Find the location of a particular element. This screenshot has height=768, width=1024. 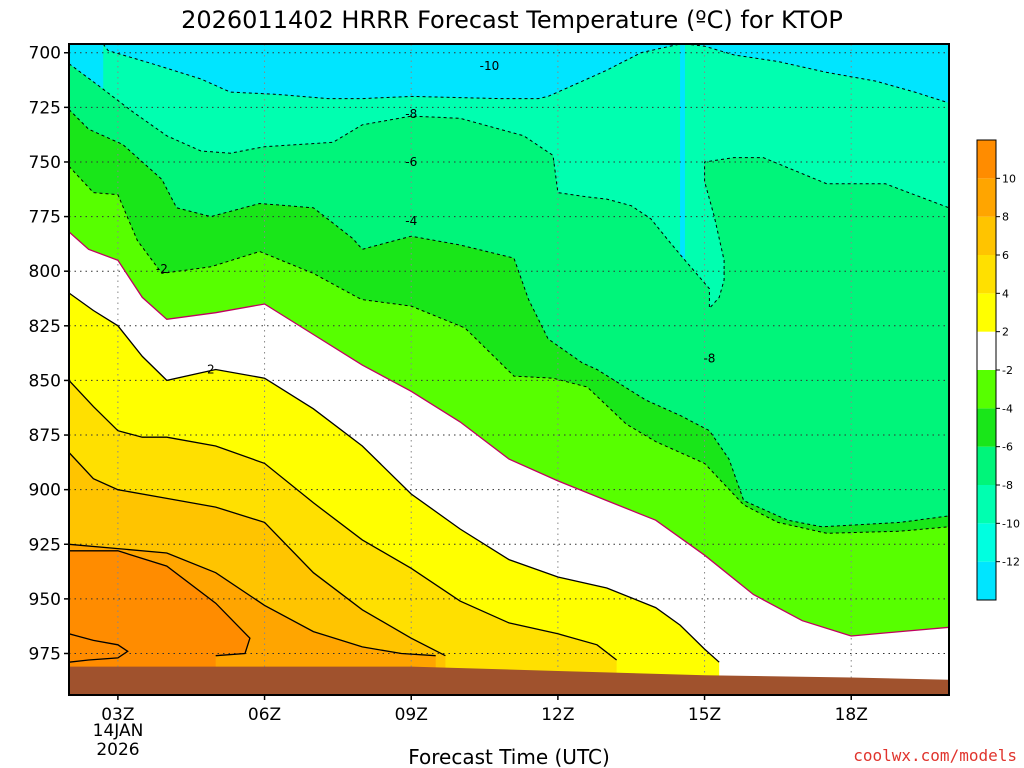

y-tick-label: 900 is located at coordinates (45, 491).